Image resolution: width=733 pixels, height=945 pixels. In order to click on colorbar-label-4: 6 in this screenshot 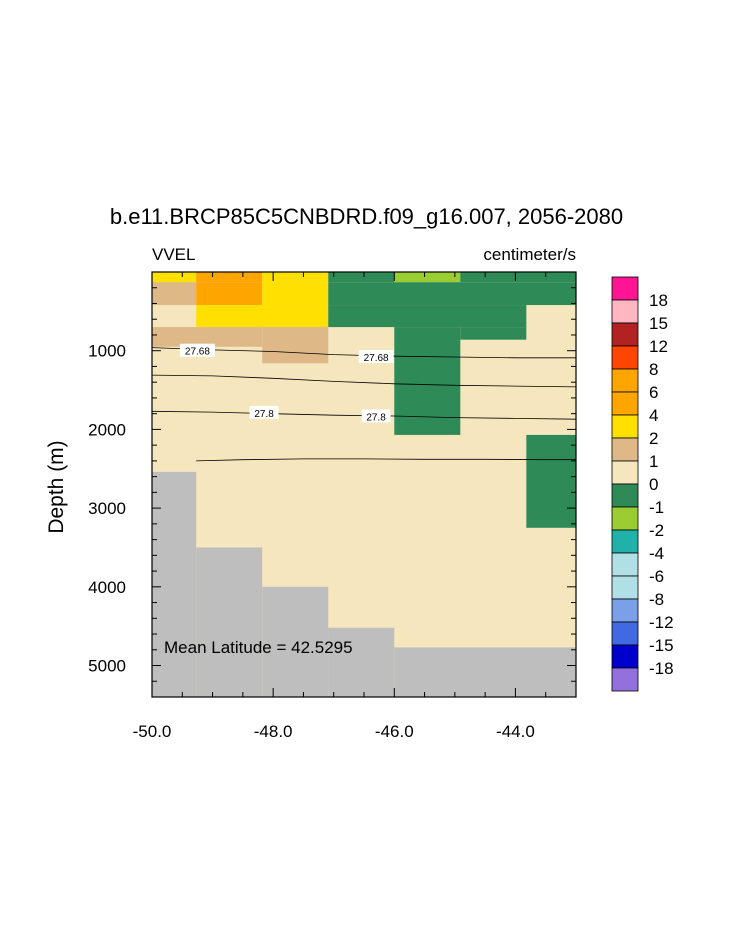, I will do `click(653, 392)`.